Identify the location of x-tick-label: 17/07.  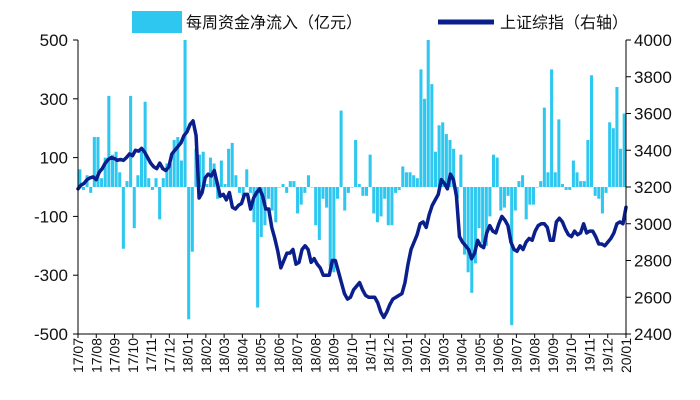
(78, 355).